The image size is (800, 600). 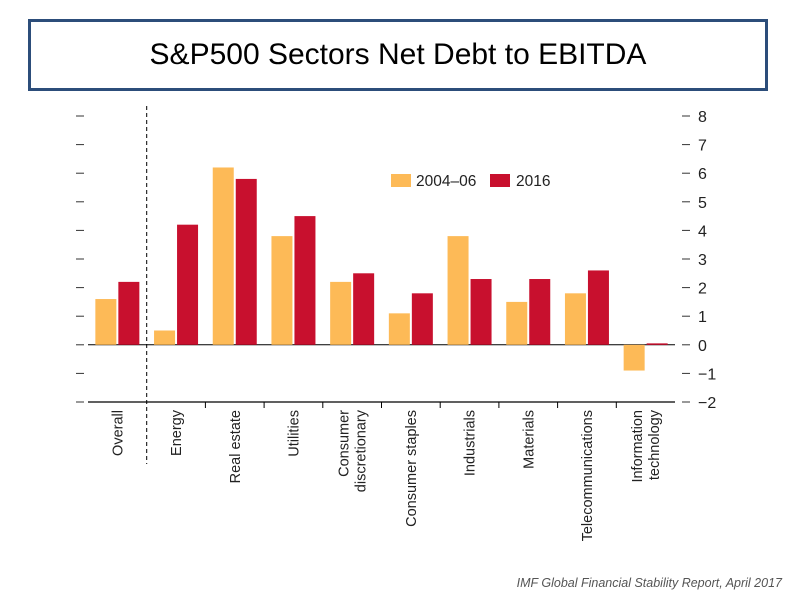 I want to click on y-tick-label: 2, so click(x=702, y=289).